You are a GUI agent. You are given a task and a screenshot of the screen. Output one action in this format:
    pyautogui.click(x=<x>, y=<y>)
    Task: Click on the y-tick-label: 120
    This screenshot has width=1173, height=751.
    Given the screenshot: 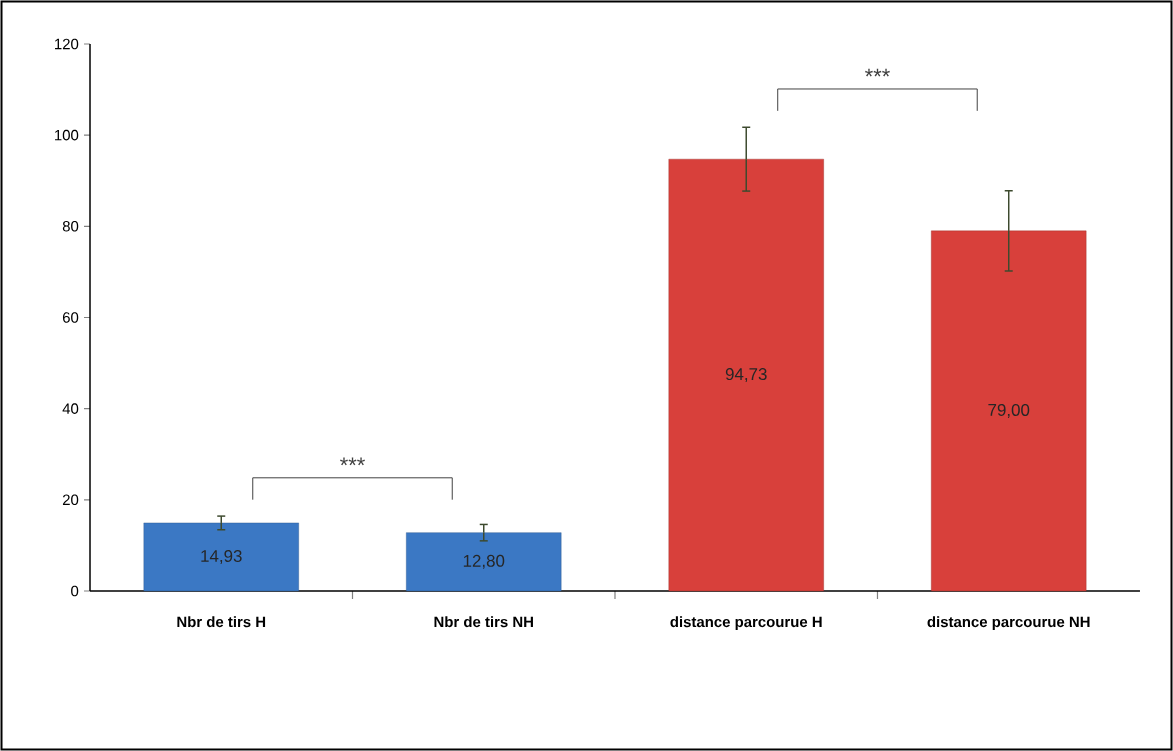 What is the action you would take?
    pyautogui.click(x=67, y=44)
    